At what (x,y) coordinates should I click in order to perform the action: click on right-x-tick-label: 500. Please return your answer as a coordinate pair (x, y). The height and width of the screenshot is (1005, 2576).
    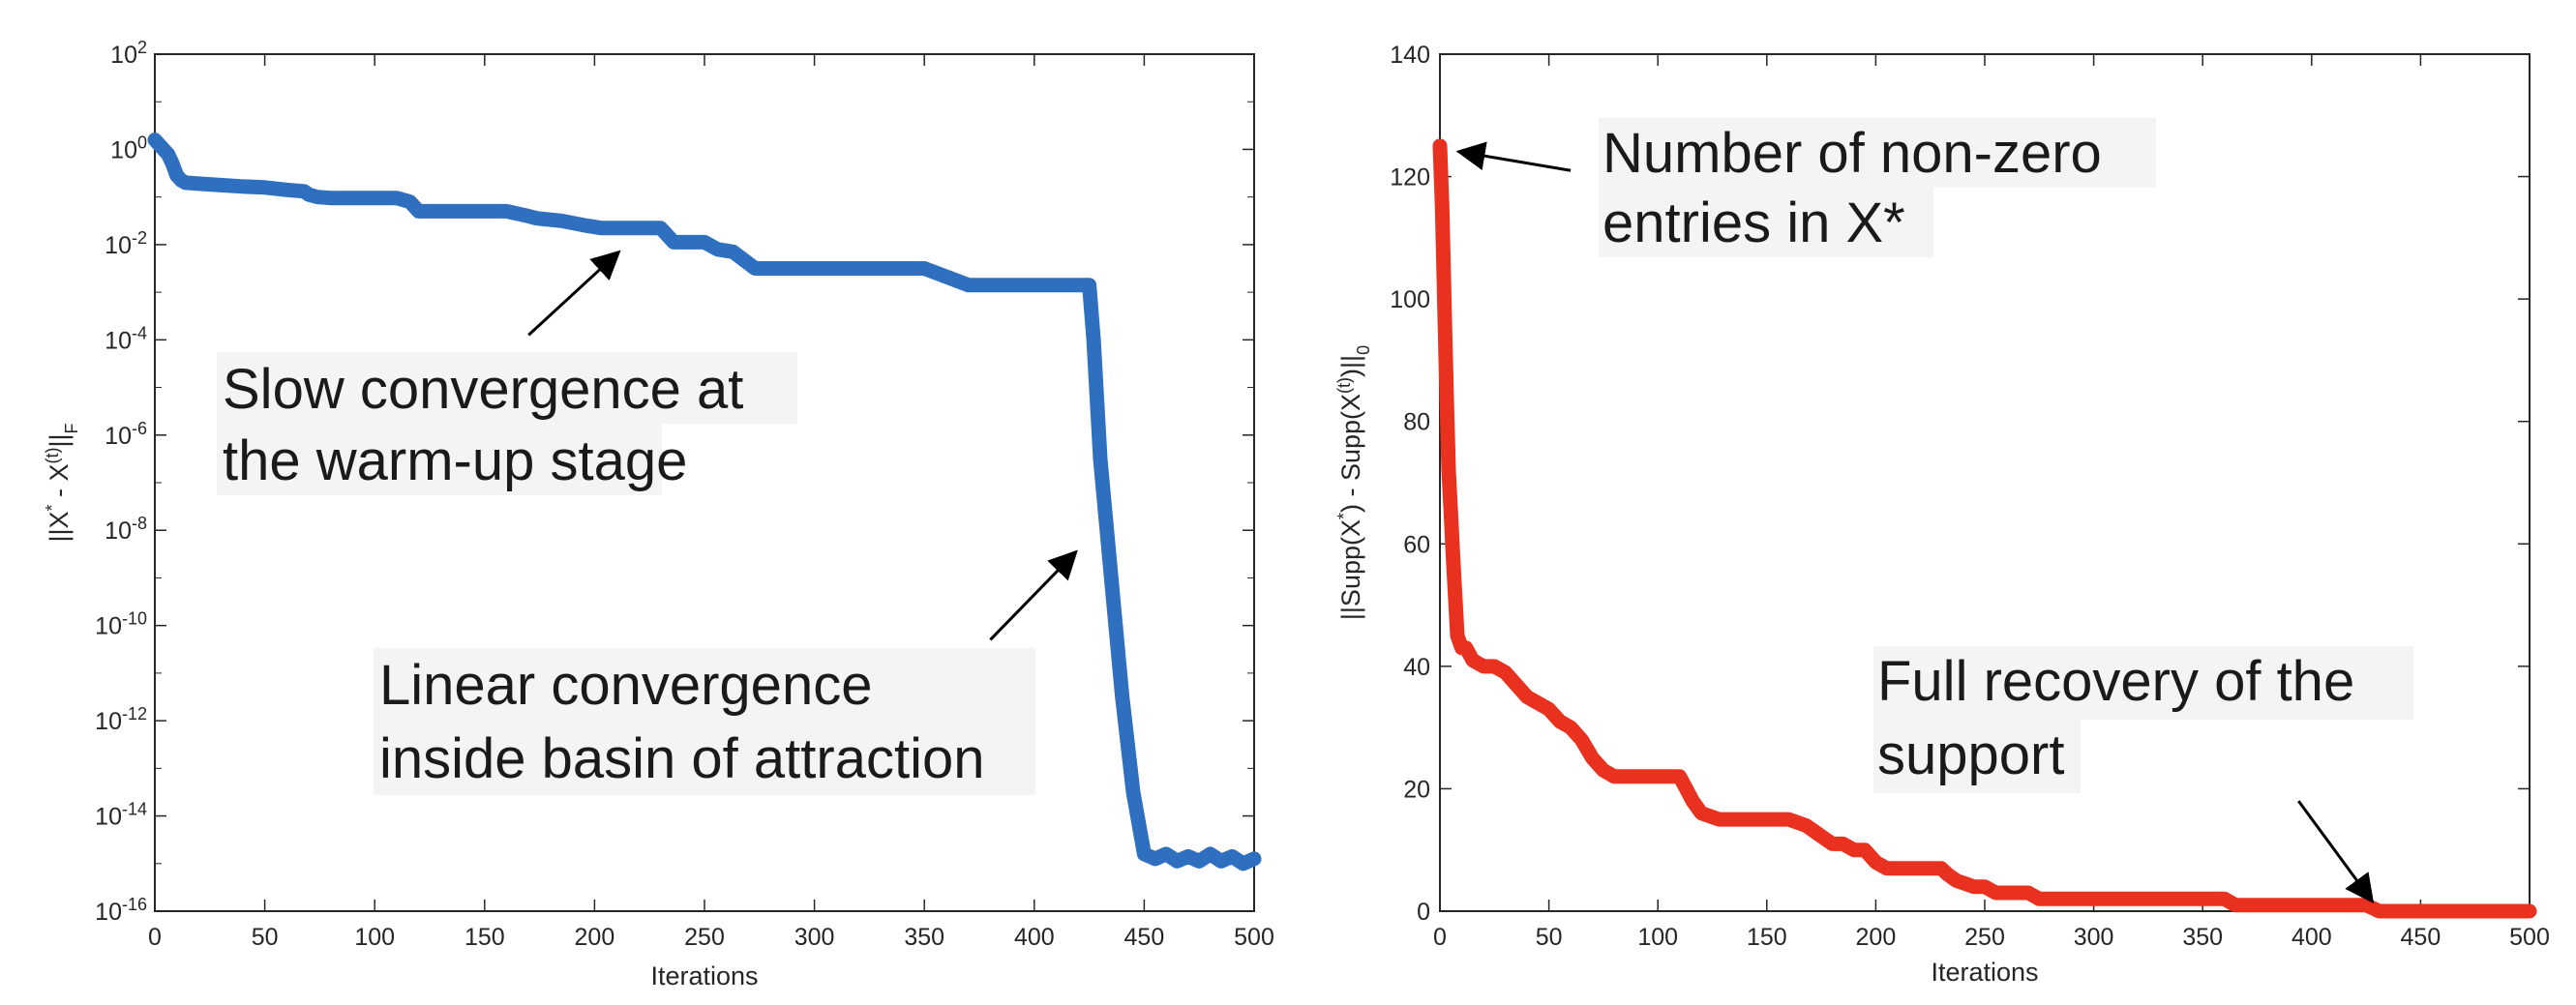
    Looking at the image, I should click on (2529, 937).